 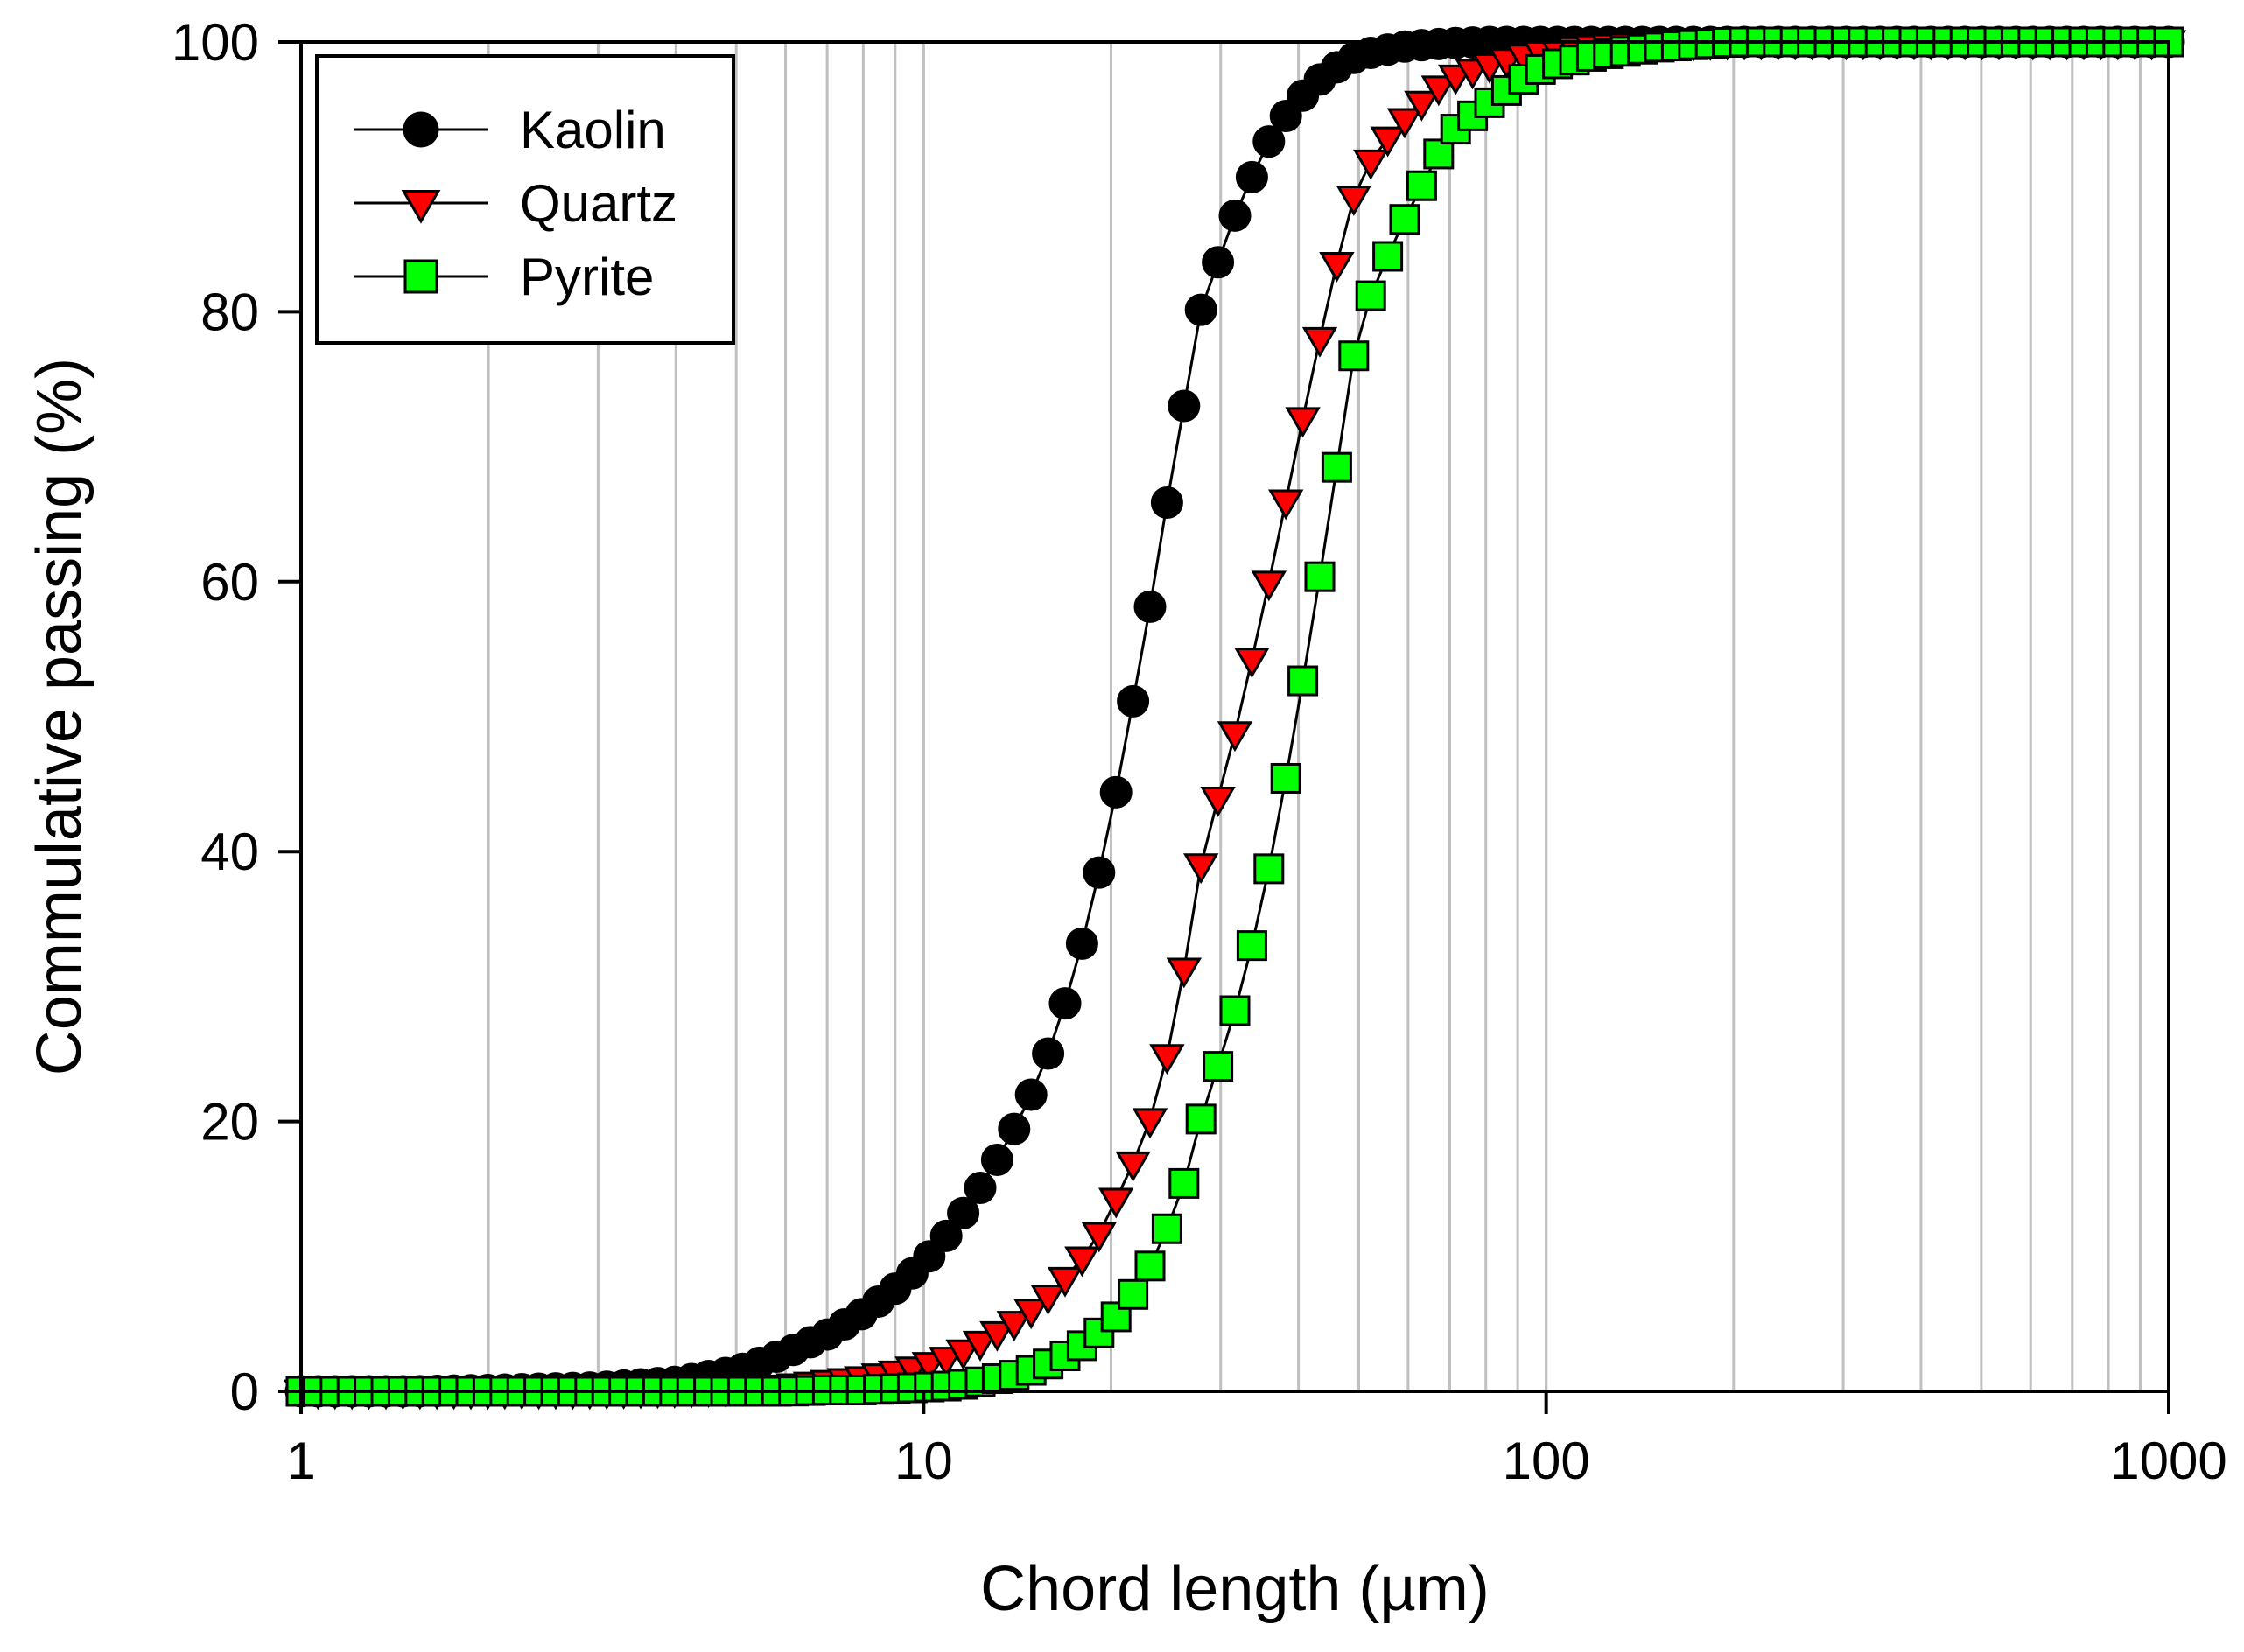 What do you see at coordinates (230, 582) in the screenshot?
I see `y-tick-label: 60` at bounding box center [230, 582].